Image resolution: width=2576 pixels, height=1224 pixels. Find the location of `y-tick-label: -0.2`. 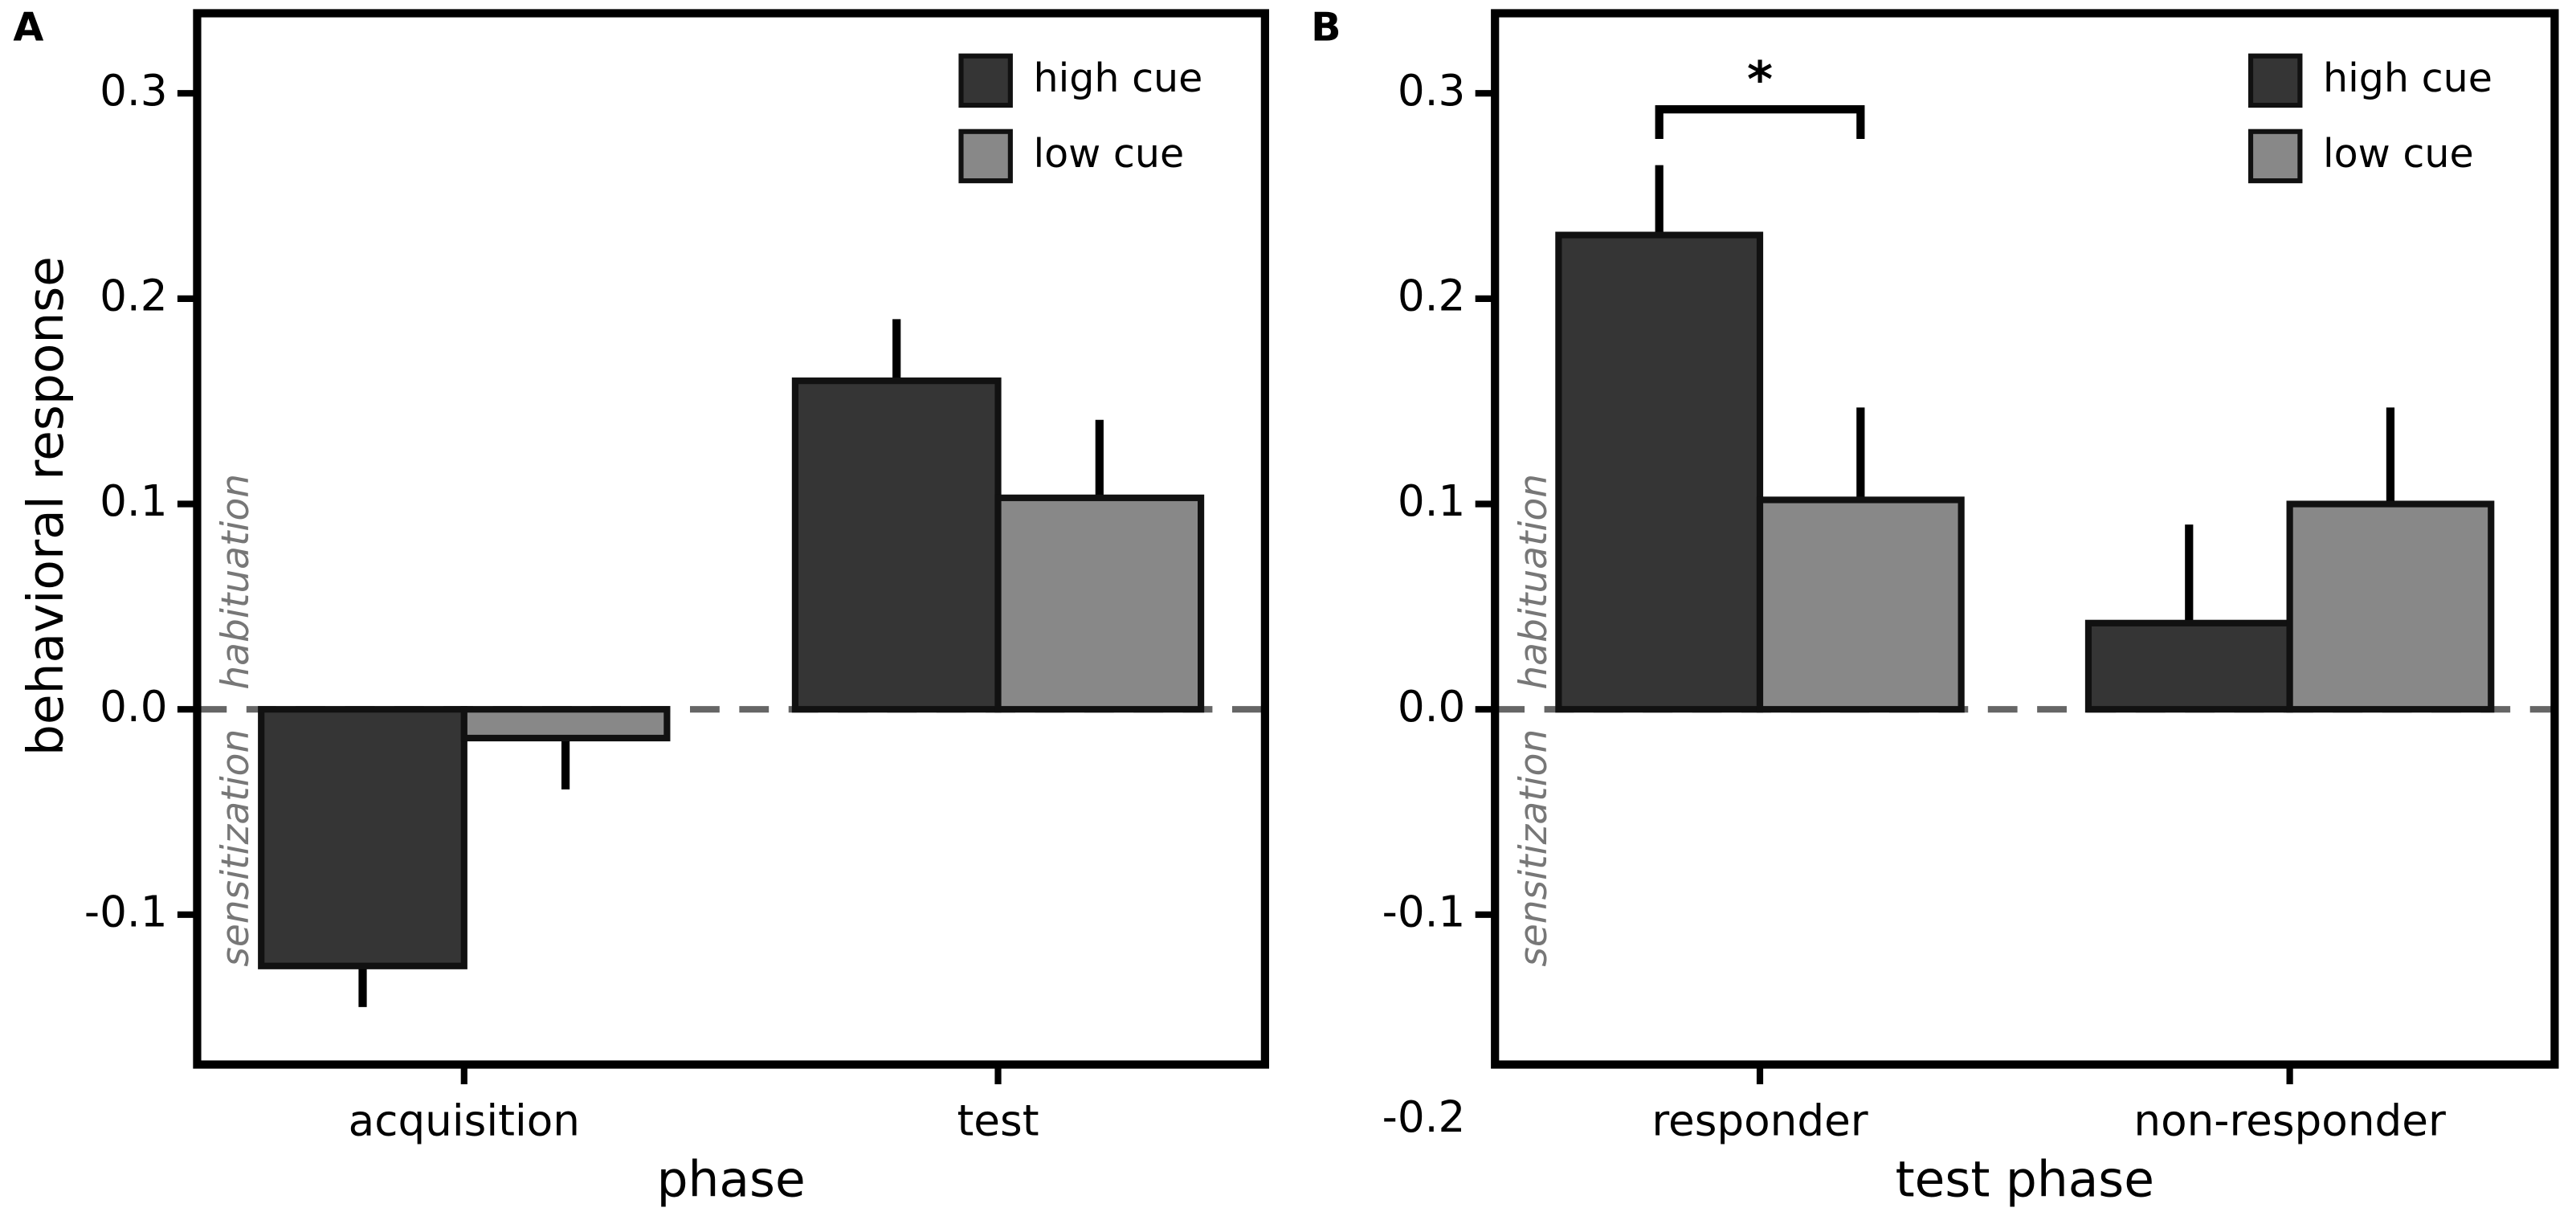

y-tick-label: -0.2 is located at coordinates (1424, 1117).